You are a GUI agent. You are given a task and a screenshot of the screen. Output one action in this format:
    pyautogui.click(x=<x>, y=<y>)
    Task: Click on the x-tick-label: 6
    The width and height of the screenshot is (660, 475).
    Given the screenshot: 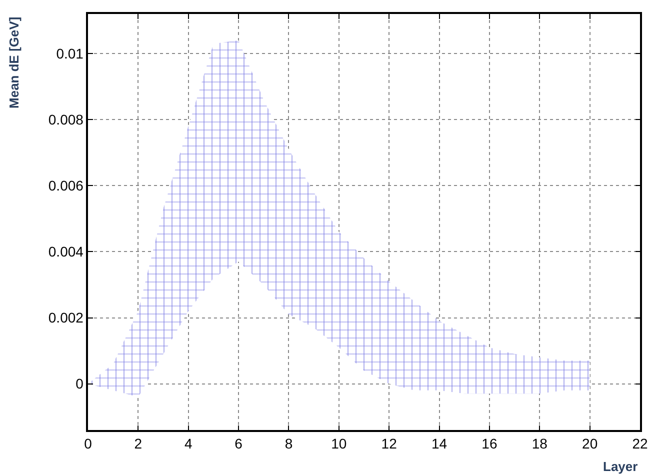 What is the action you would take?
    pyautogui.click(x=238, y=444)
    